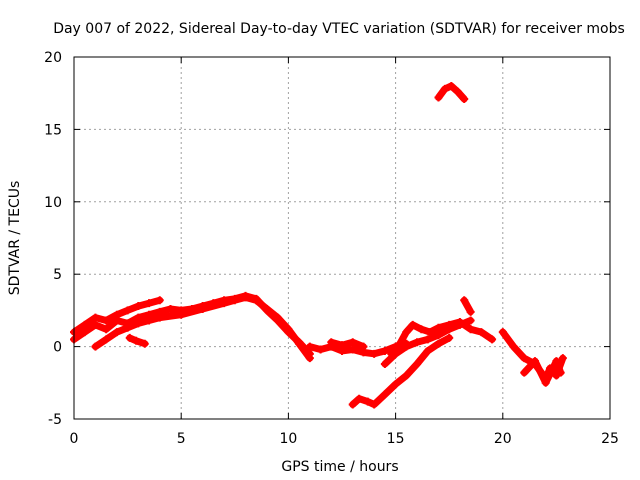  What do you see at coordinates (57, 275) in the screenshot?
I see `y-tick-label: 5` at bounding box center [57, 275].